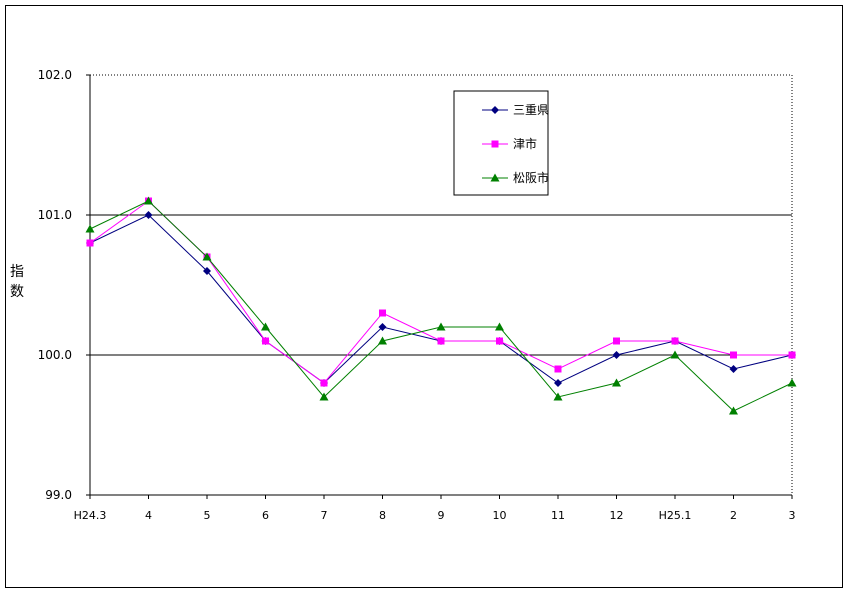  I want to click on x-tick-label-3: 6, so click(265, 515).